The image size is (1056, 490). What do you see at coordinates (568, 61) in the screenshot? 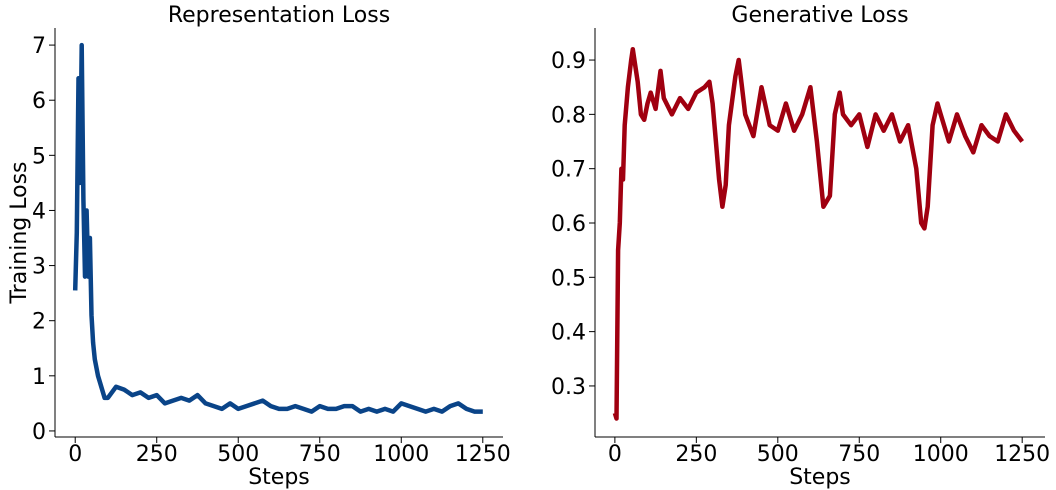
I see `y-tick-label: 0.9` at bounding box center [568, 61].